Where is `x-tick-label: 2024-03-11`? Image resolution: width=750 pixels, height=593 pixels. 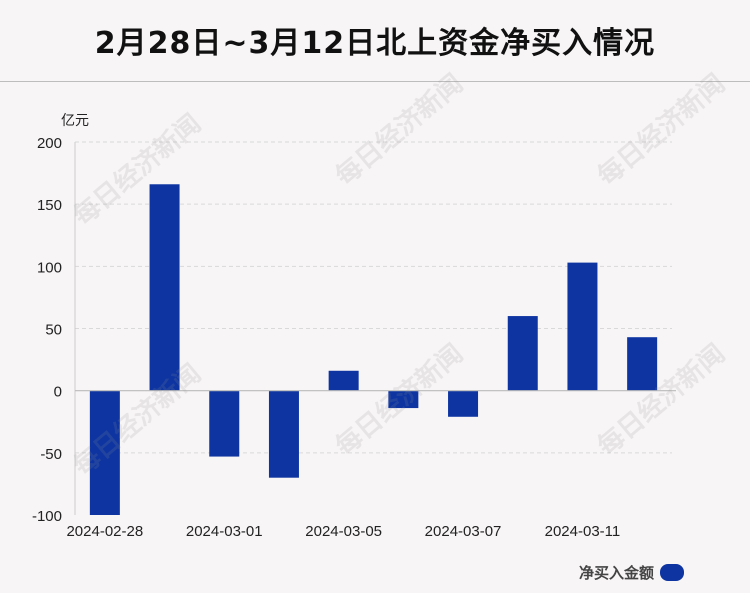
x-tick-label: 2024-03-11 is located at coordinates (583, 531).